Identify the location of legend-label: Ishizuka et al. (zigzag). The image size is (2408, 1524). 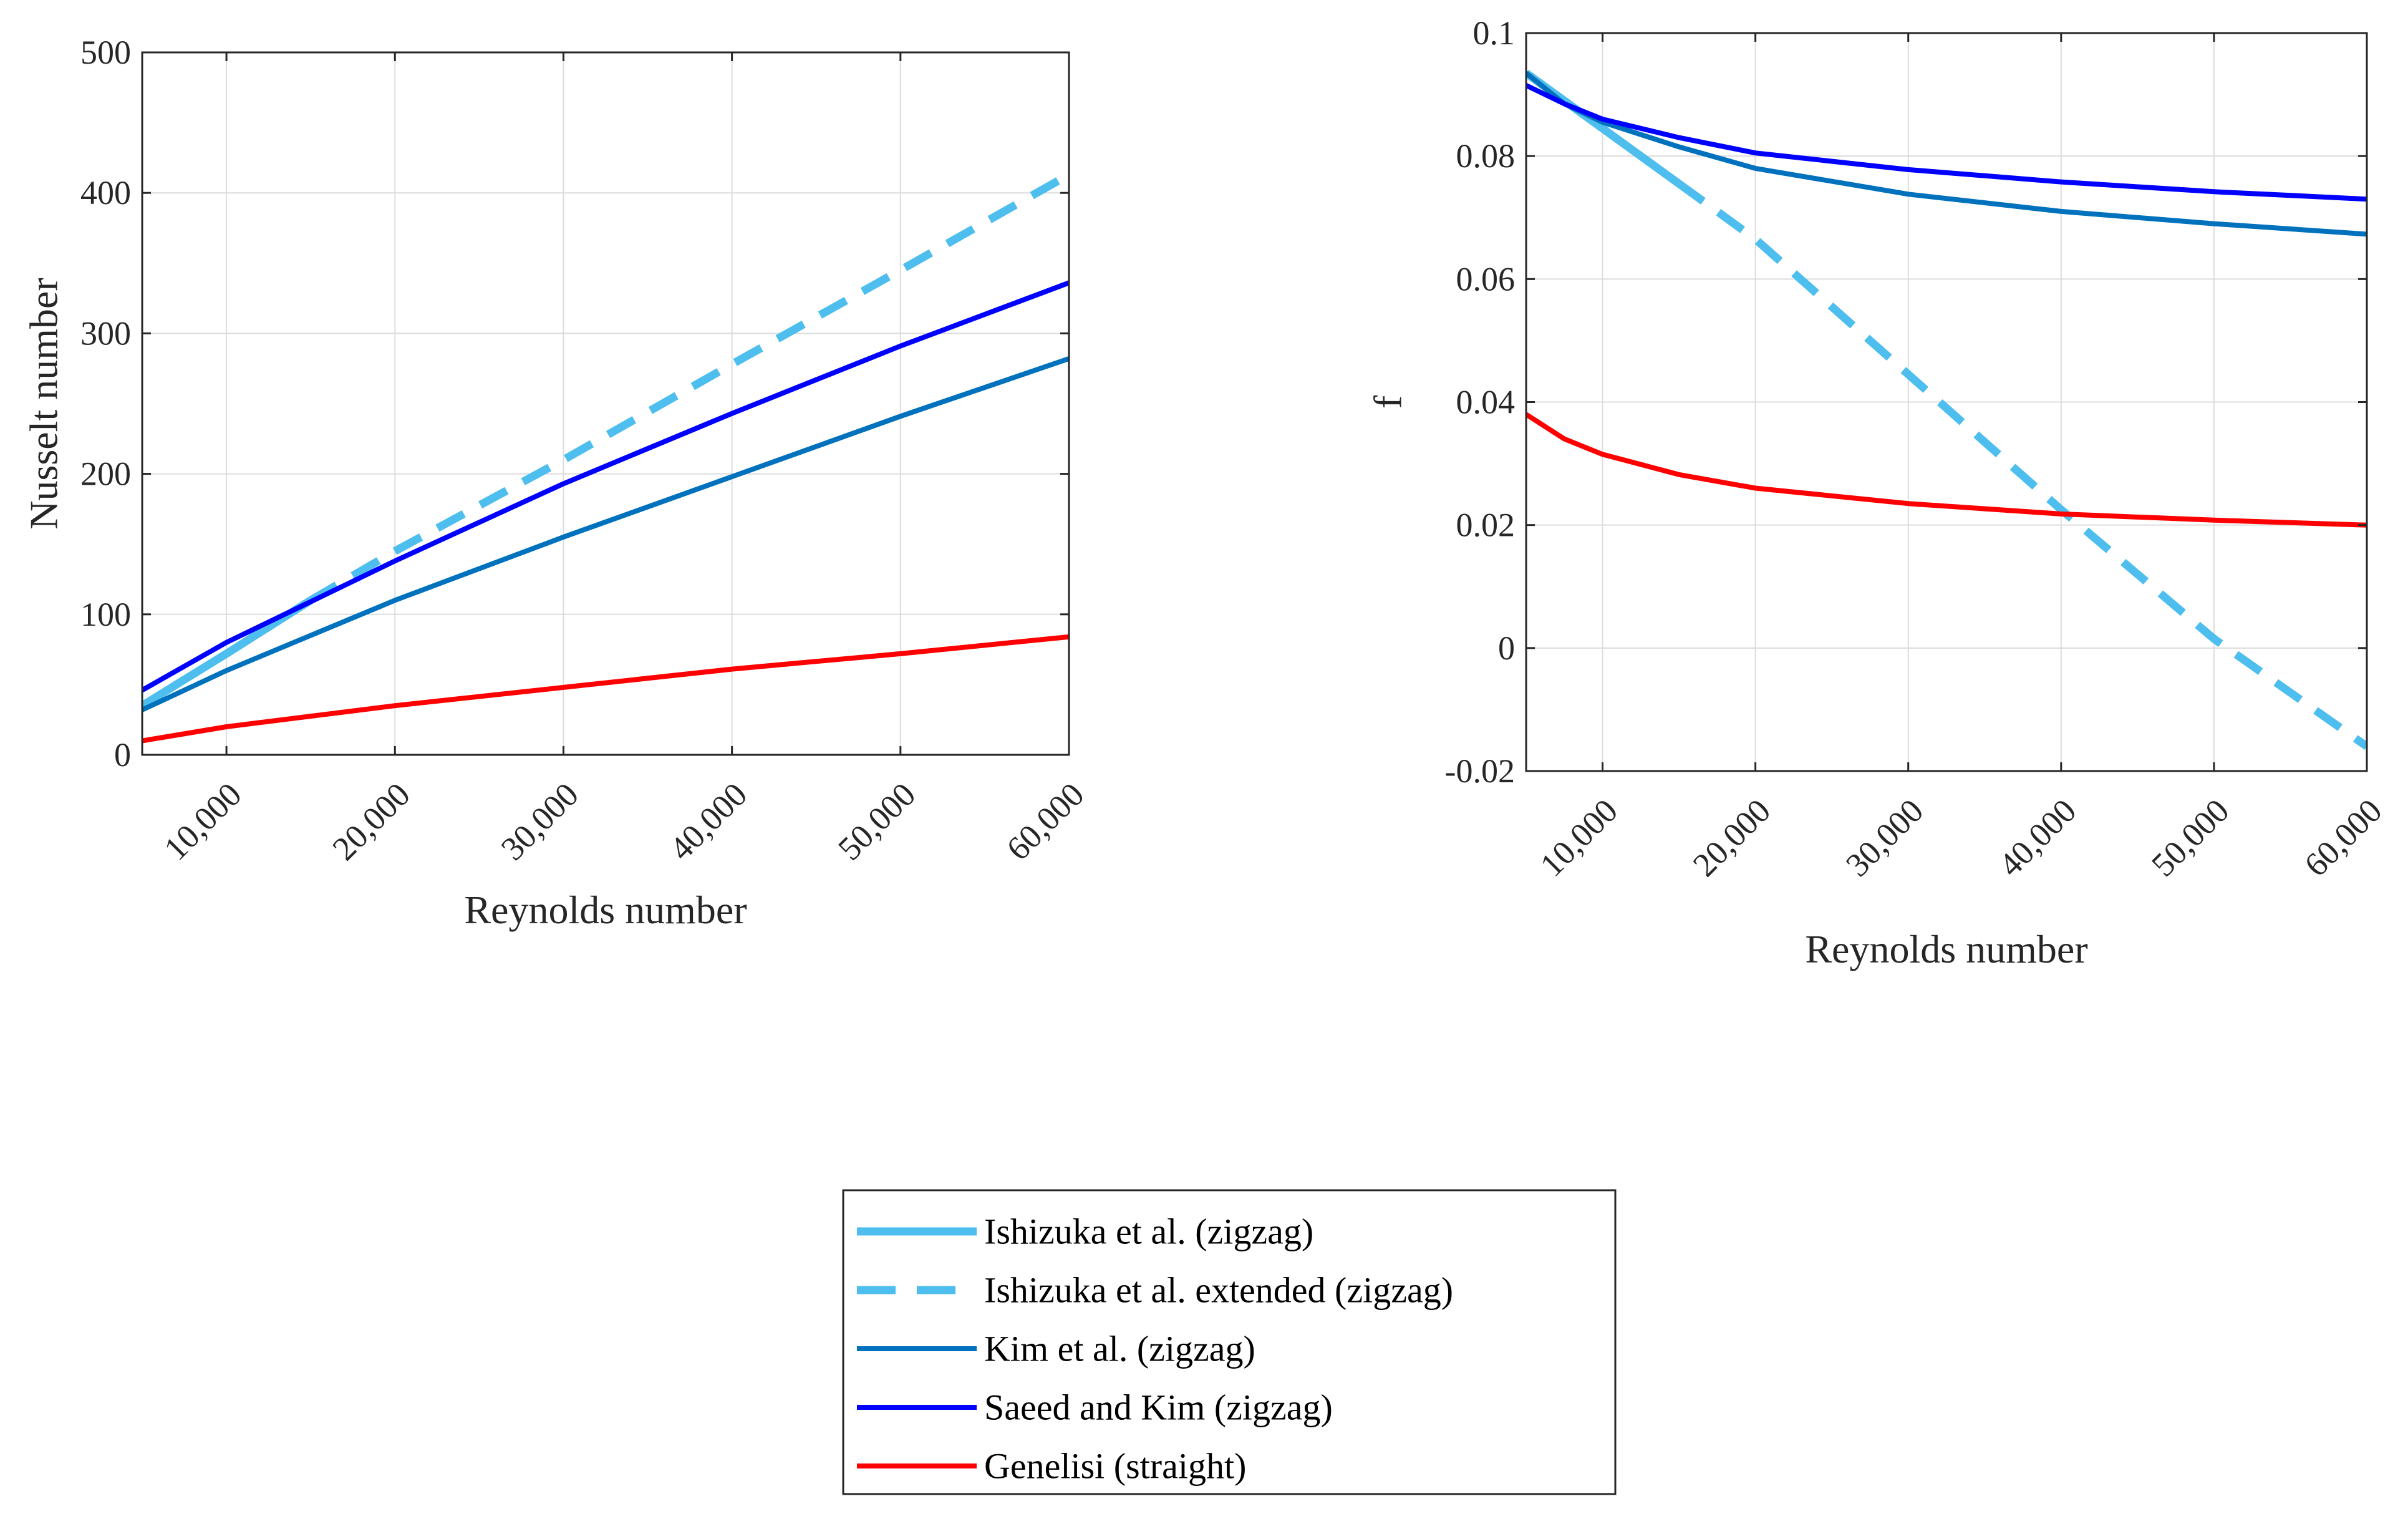
(1148, 1231).